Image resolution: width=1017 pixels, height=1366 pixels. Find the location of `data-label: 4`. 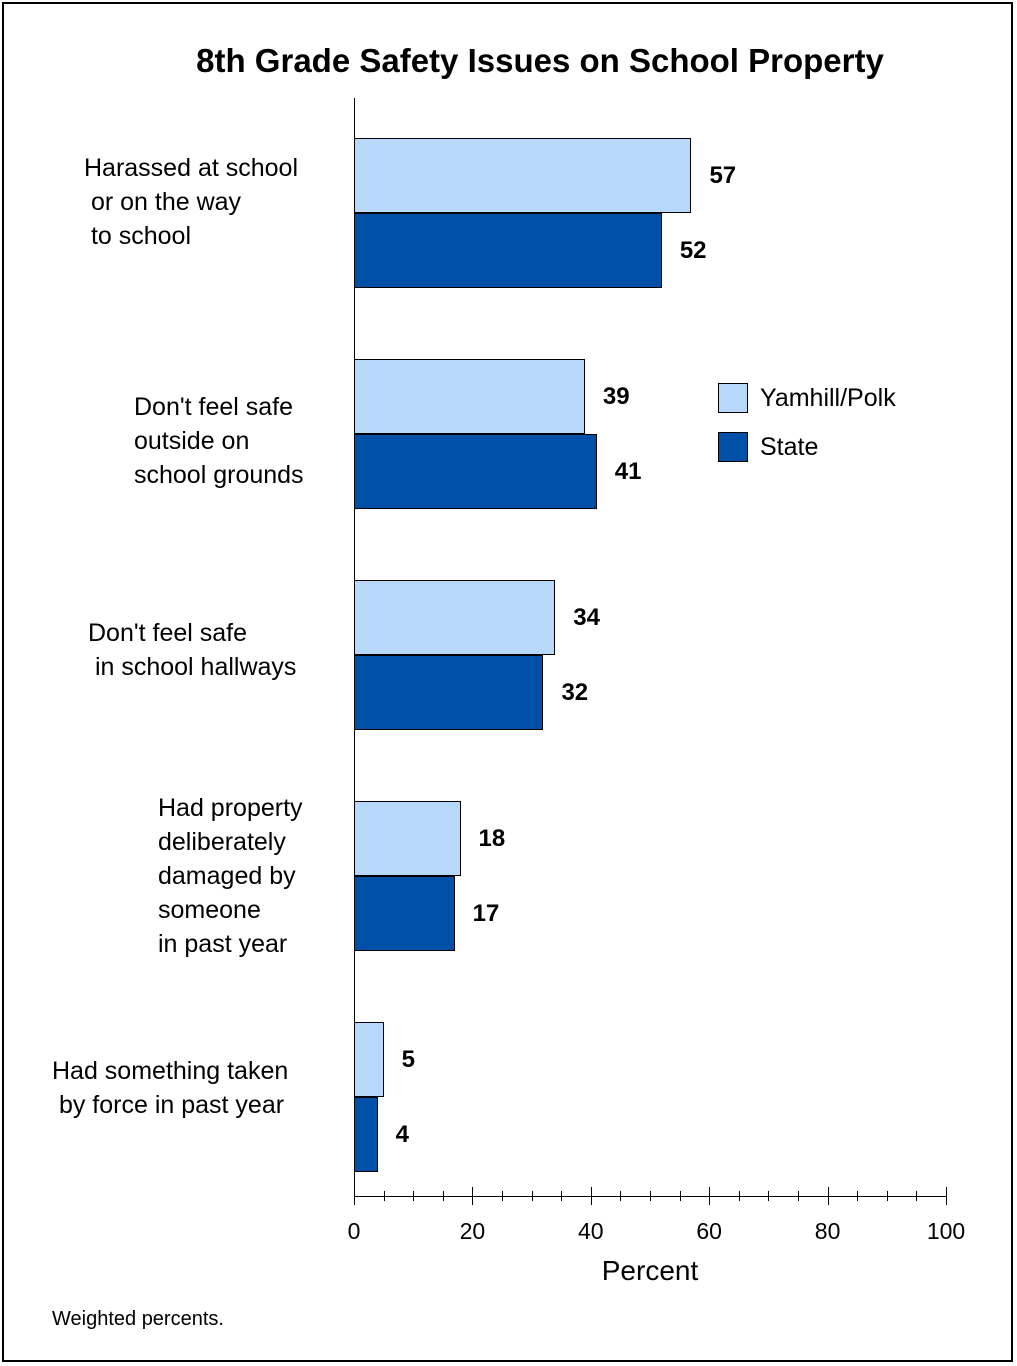

data-label: 4 is located at coordinates (402, 1134).